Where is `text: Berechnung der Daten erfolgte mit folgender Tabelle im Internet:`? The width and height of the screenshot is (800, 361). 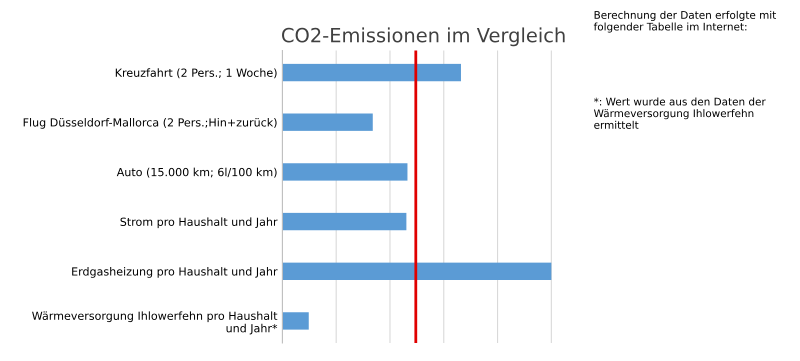
text: Berechnung der Daten erfolgte mit folgender Tabelle im Internet: is located at coordinates (685, 21).